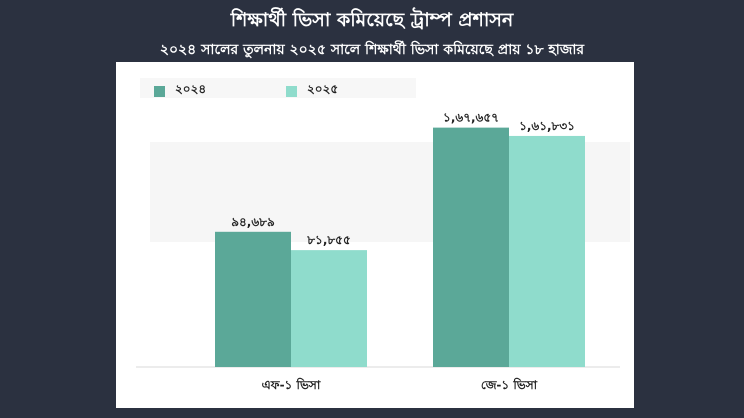 This screenshot has height=418, width=744. Describe the element at coordinates (253, 222) in the screenshot. I see `data-label-0-0: ৯৪,৬৮৯` at that location.